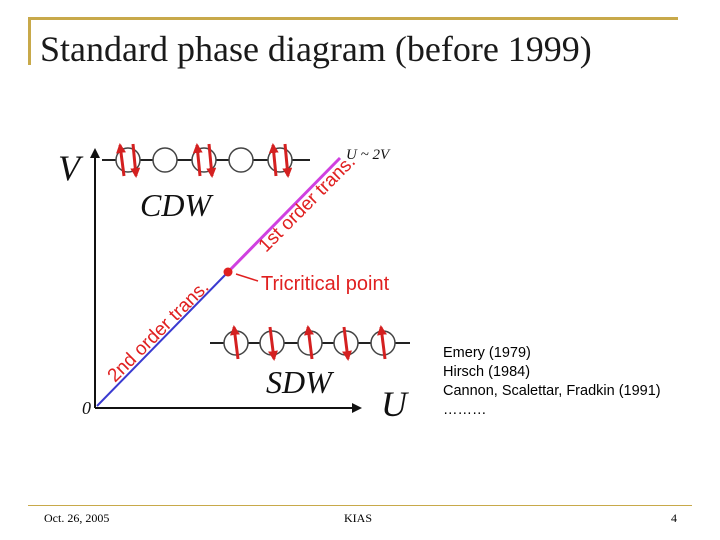 The height and width of the screenshot is (540, 720). What do you see at coordinates (159, 332) in the screenshot?
I see `second-order-label: 2nd order trans.` at bounding box center [159, 332].